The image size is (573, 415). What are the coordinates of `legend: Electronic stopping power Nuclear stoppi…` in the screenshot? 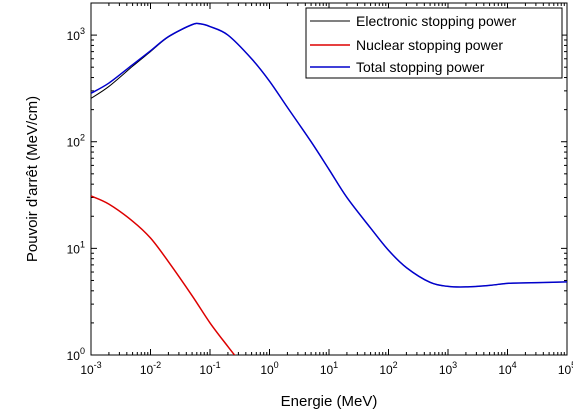 It's located at (434, 43).